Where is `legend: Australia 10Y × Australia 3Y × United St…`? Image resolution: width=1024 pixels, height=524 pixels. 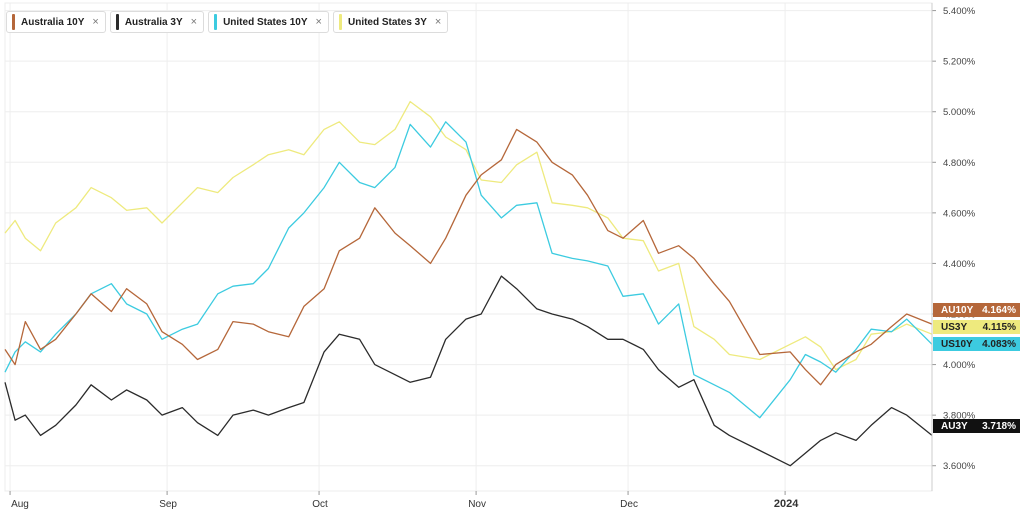
legend: Australia 10Y × Australia 3Y × United St… is located at coordinates (227, 22).